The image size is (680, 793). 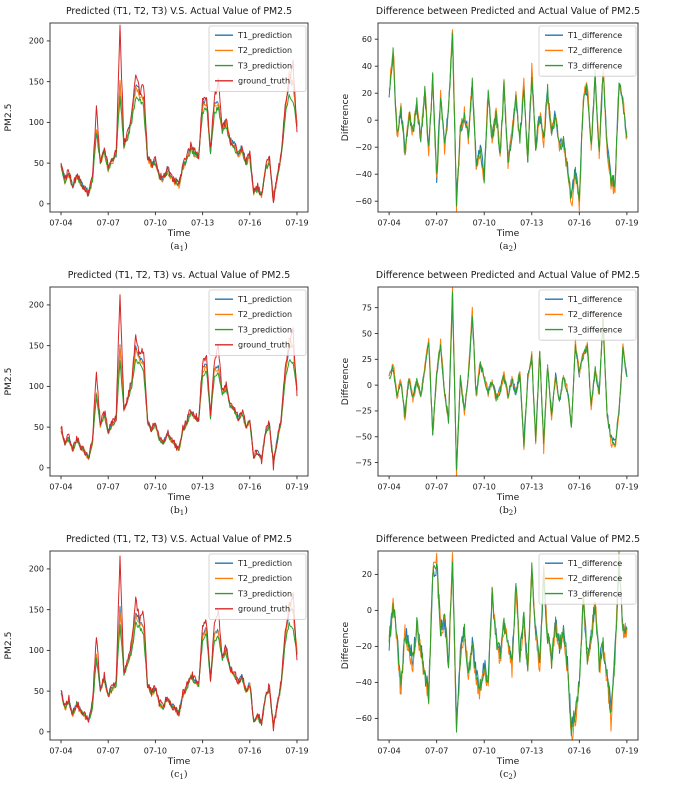 I want to click on b1-ytick-label: 0, so click(x=41, y=468).